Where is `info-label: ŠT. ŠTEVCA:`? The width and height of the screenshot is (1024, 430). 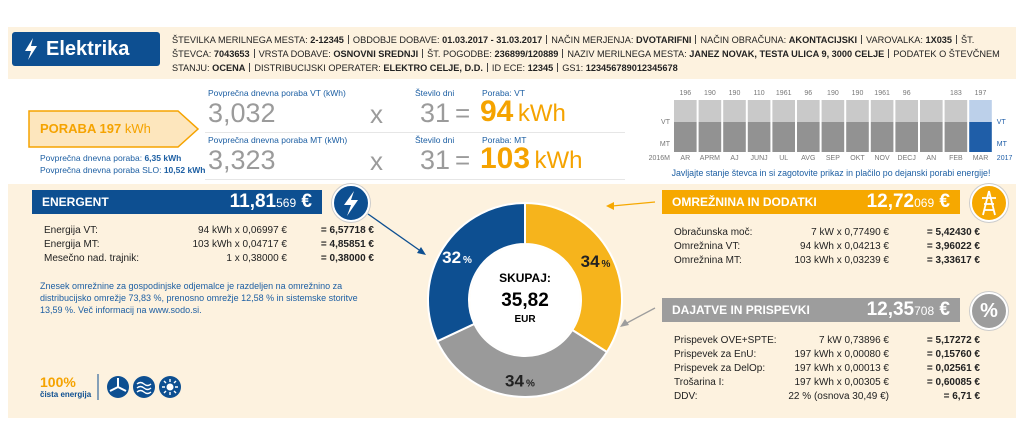
info-label: ŠT. ŠTEVCA: is located at coordinates (573, 47).